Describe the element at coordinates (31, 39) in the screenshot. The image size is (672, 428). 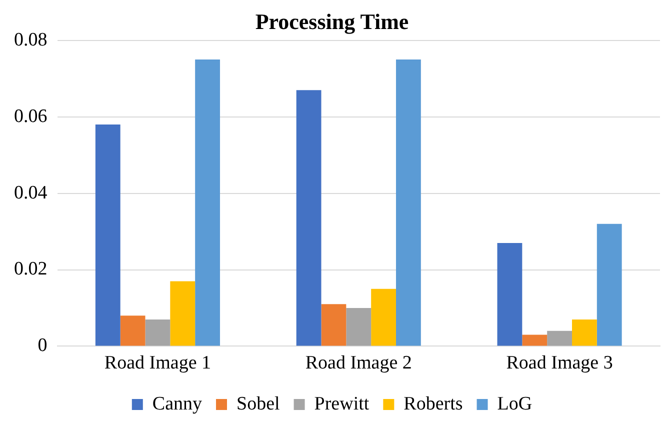
I see `y-tick-label: 0.08` at that location.